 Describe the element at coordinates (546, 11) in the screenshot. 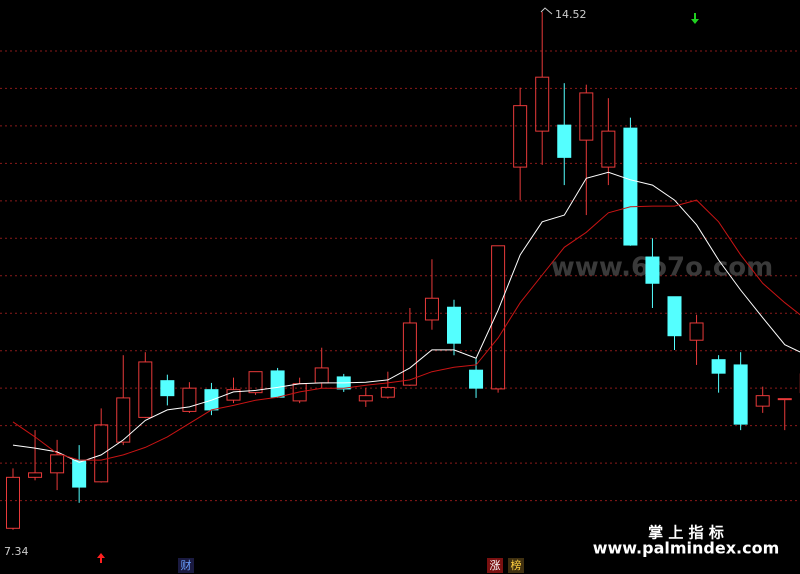

I see `high-pointer` at that location.